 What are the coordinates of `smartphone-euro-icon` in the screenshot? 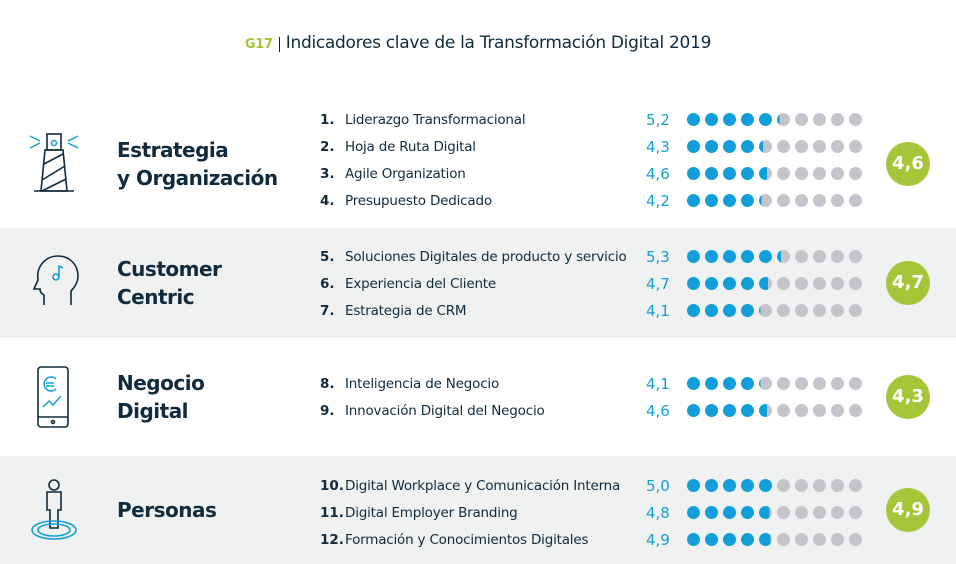 It's located at (54, 399).